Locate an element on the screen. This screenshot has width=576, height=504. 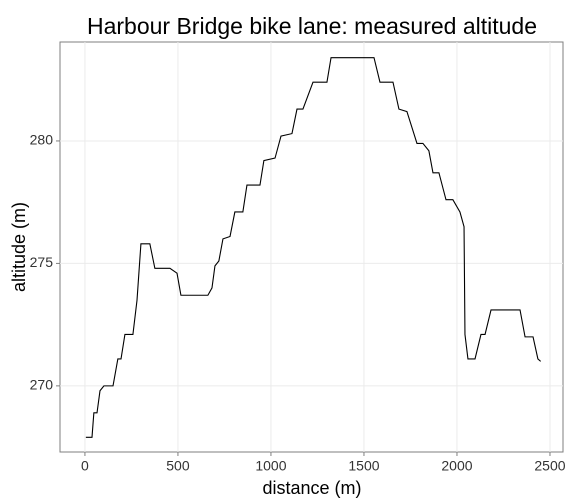
x-tick-label: 2500 is located at coordinates (549, 466).